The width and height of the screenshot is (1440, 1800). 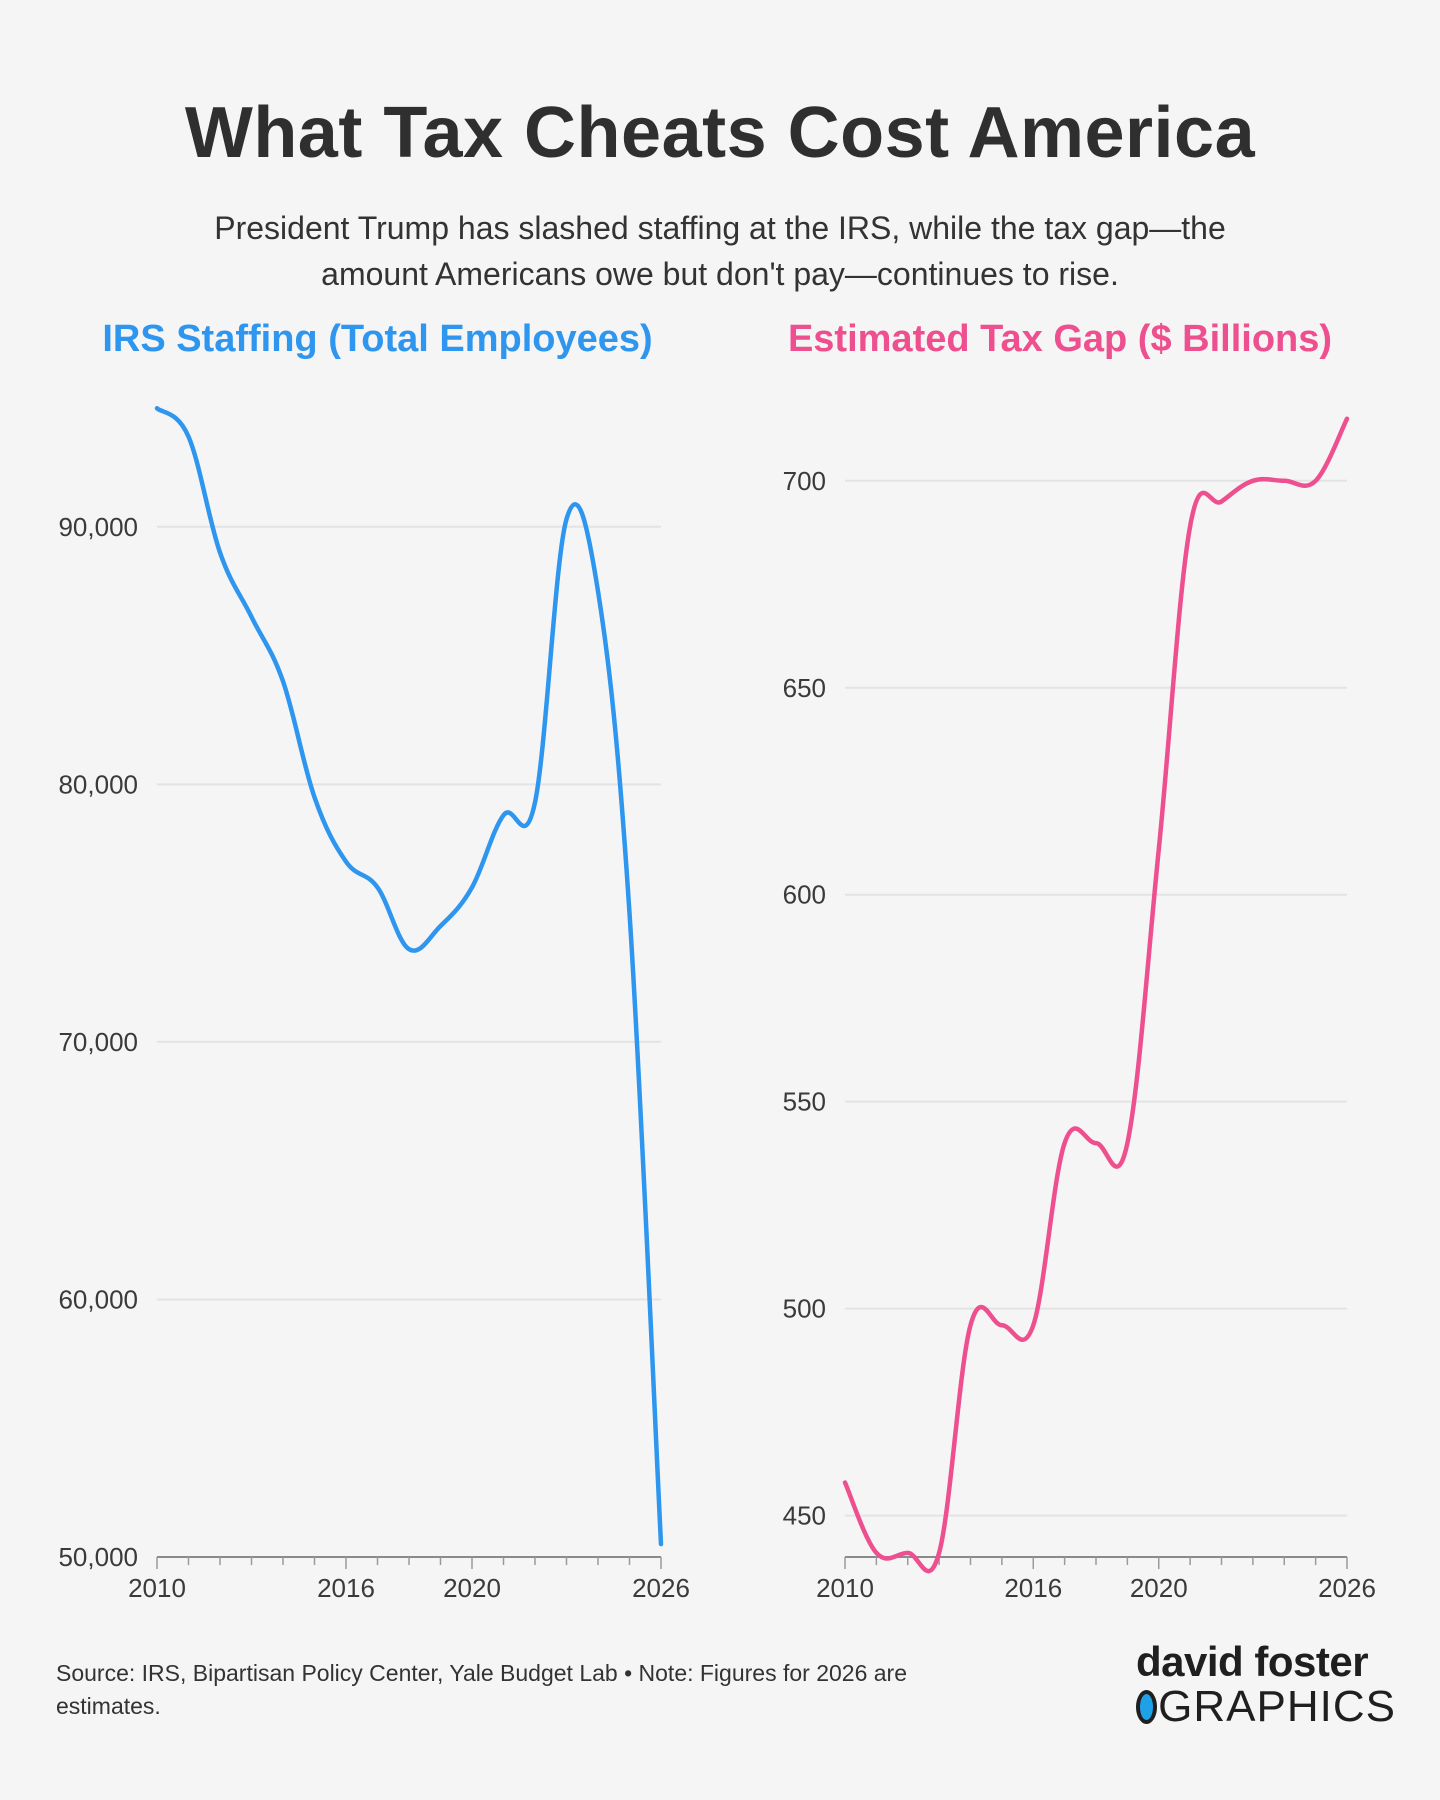 What do you see at coordinates (98, 784) in the screenshot?
I see `y-tick-label: 80,000` at bounding box center [98, 784].